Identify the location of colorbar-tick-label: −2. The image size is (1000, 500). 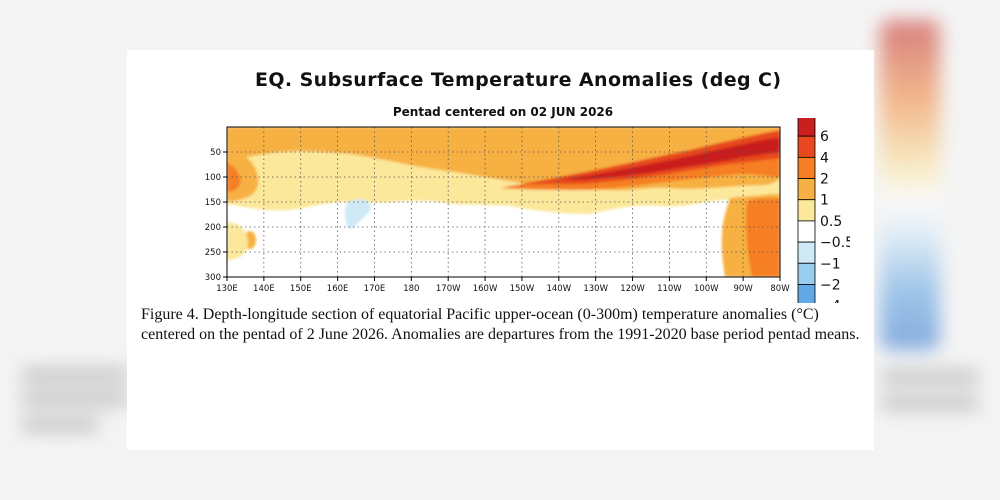
(830, 285).